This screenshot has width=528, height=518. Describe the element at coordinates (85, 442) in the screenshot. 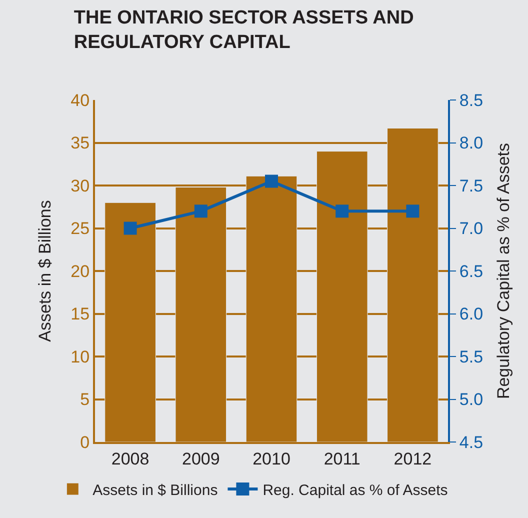

I see `y-tick-label: 0` at that location.